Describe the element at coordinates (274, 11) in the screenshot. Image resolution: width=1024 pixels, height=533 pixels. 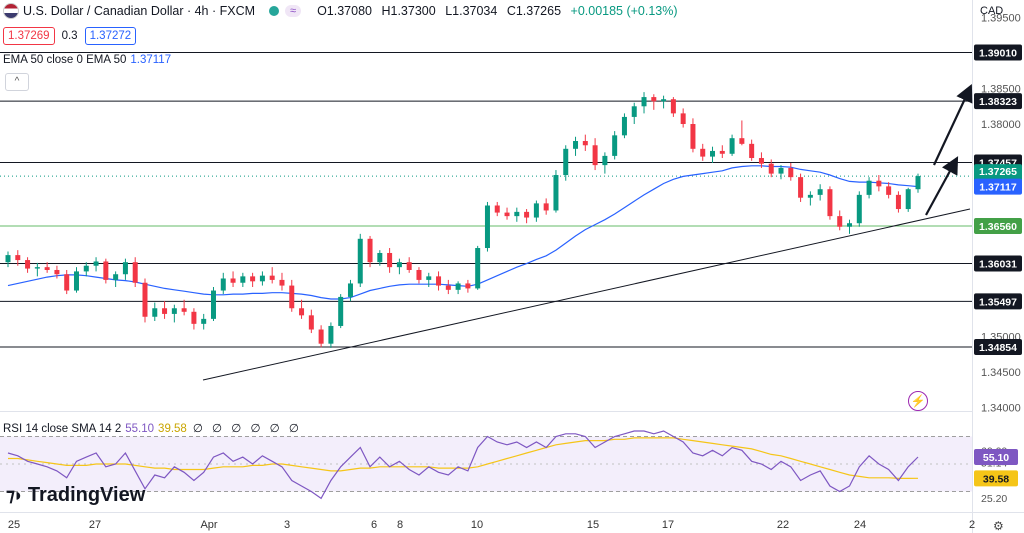
I see `market-open-icon` at that location.